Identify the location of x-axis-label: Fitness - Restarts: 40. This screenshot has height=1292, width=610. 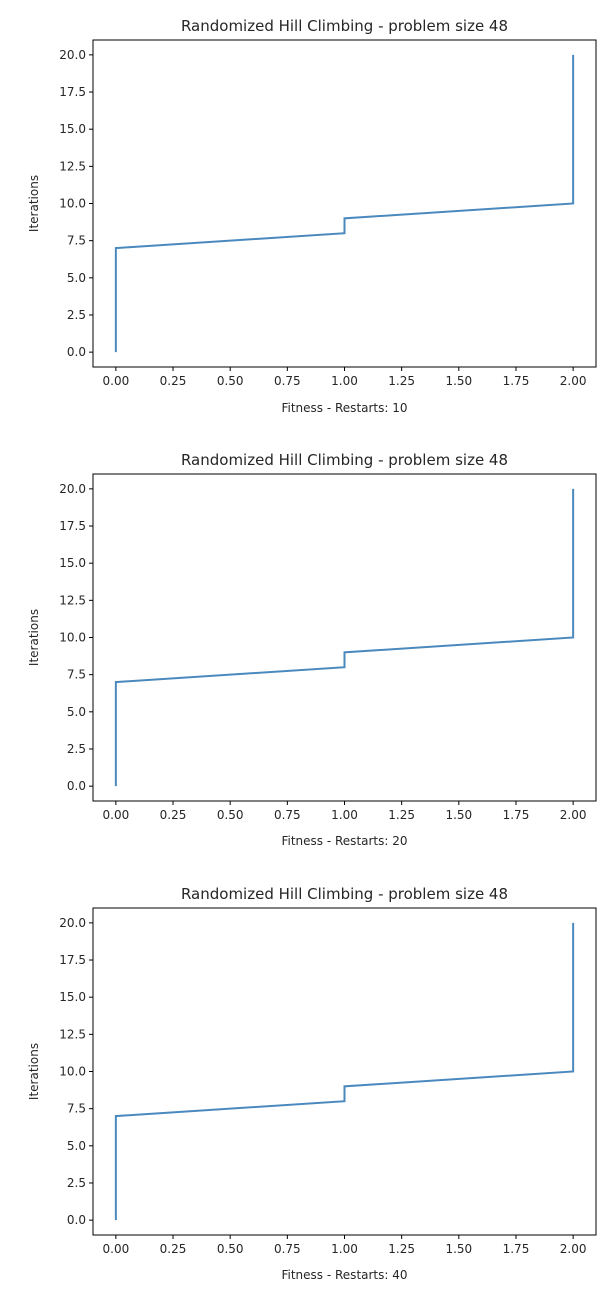
(344, 1275).